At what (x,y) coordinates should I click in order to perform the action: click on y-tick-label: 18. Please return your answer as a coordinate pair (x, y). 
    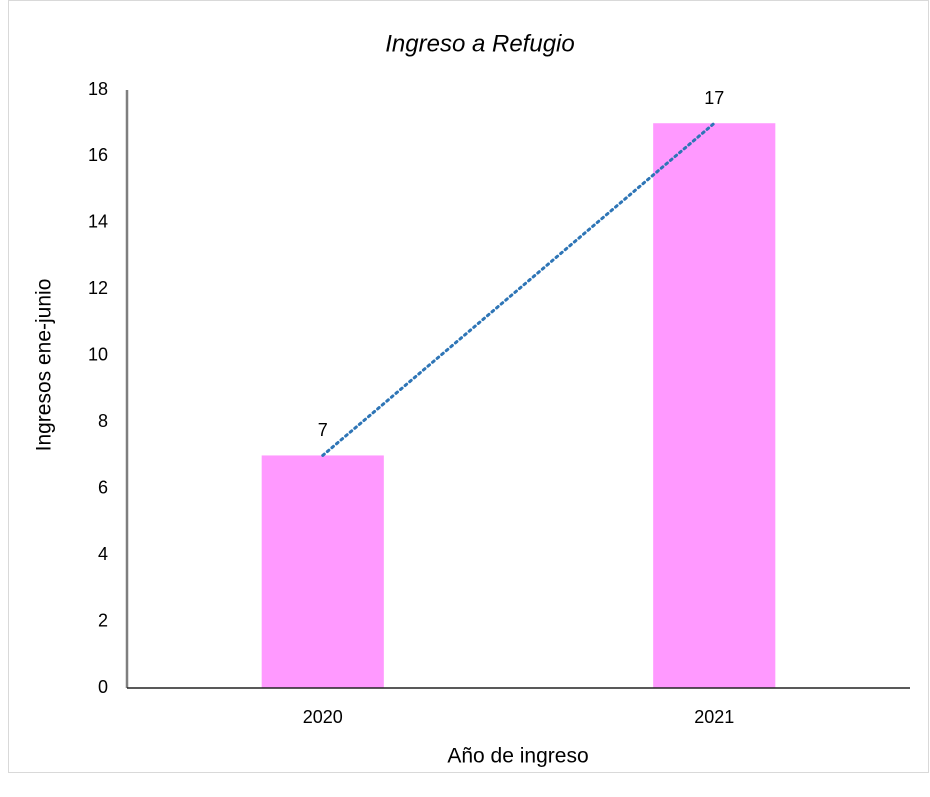
    Looking at the image, I should click on (98, 89).